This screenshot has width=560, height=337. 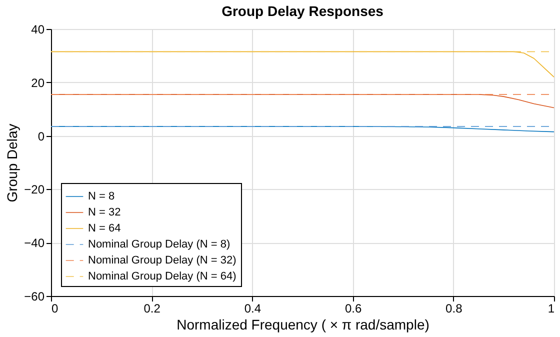 I want to click on chart-title: Group Delay Responses, so click(x=303, y=11).